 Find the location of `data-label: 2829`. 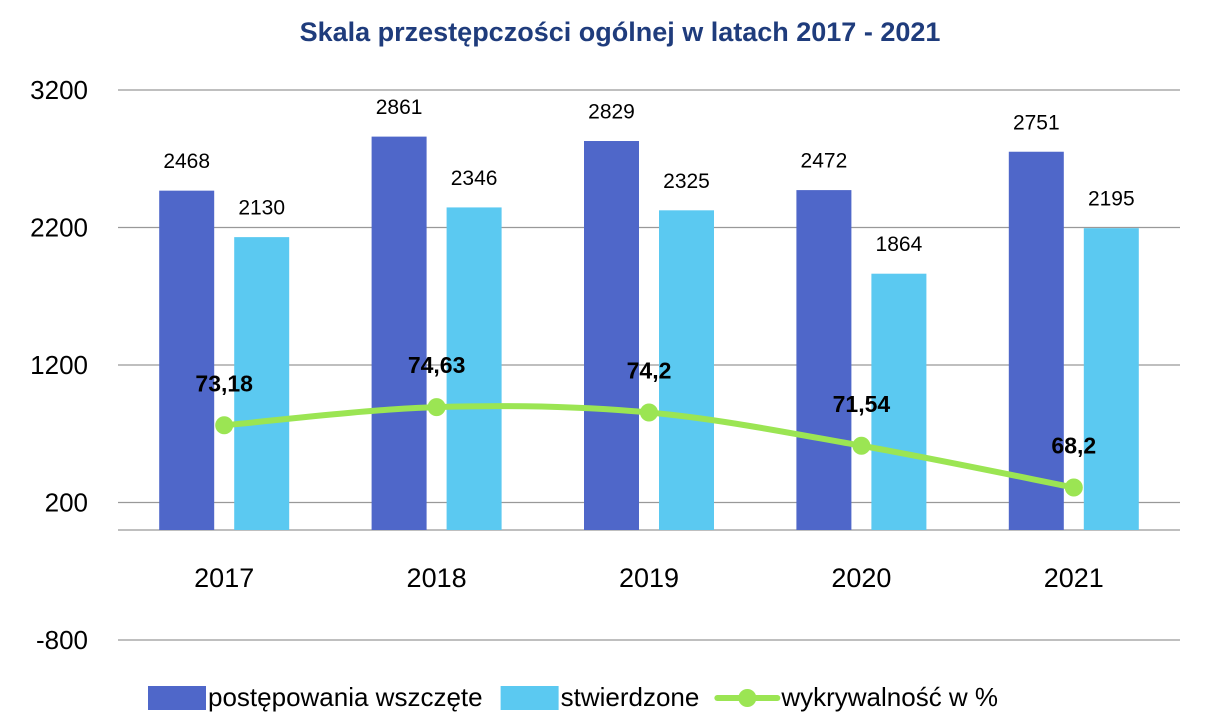

data-label: 2829 is located at coordinates (611, 112).